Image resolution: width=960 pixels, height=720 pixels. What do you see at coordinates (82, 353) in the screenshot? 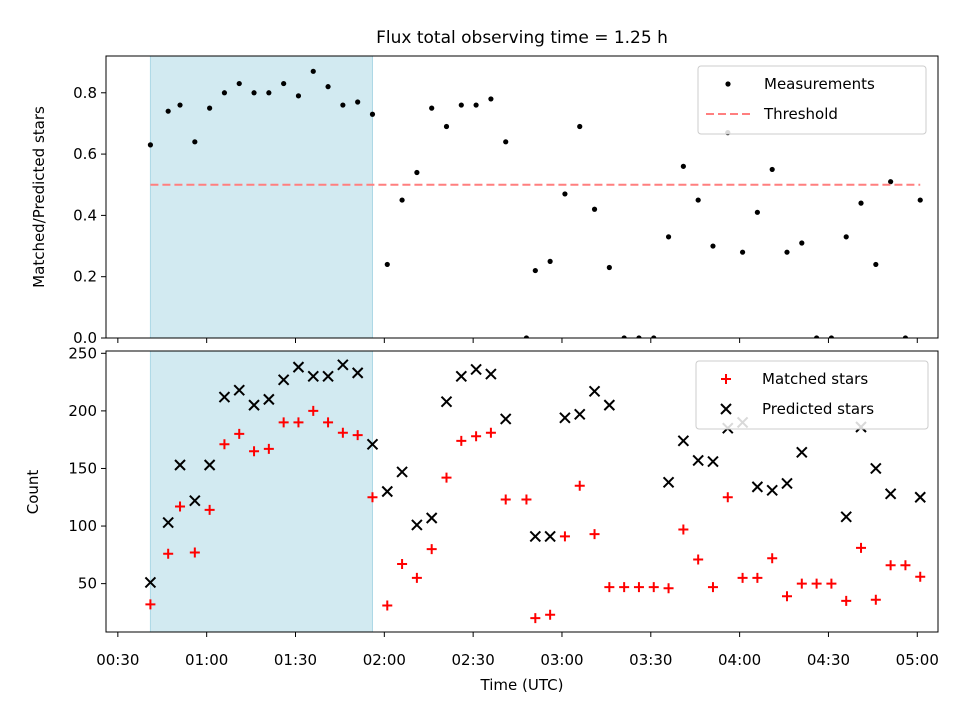
I see `y-tick-label: 250` at bounding box center [82, 353].